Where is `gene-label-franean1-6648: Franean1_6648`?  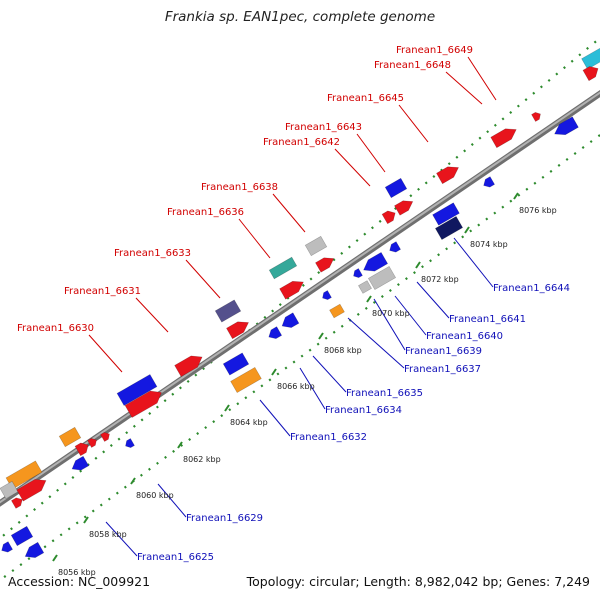 gene-label-franean1-6648: Franean1_6648 is located at coordinates (412, 65).